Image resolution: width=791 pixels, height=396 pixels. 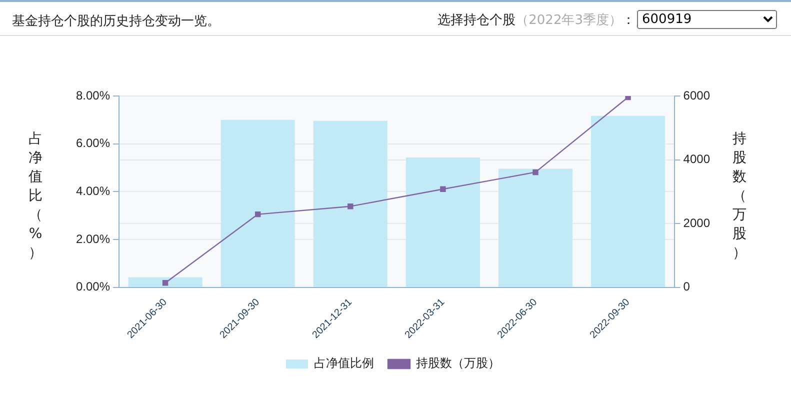 What do you see at coordinates (536, 20) in the screenshot?
I see `text: 选择持仓个股（2022年3季度）：` at bounding box center [536, 20].